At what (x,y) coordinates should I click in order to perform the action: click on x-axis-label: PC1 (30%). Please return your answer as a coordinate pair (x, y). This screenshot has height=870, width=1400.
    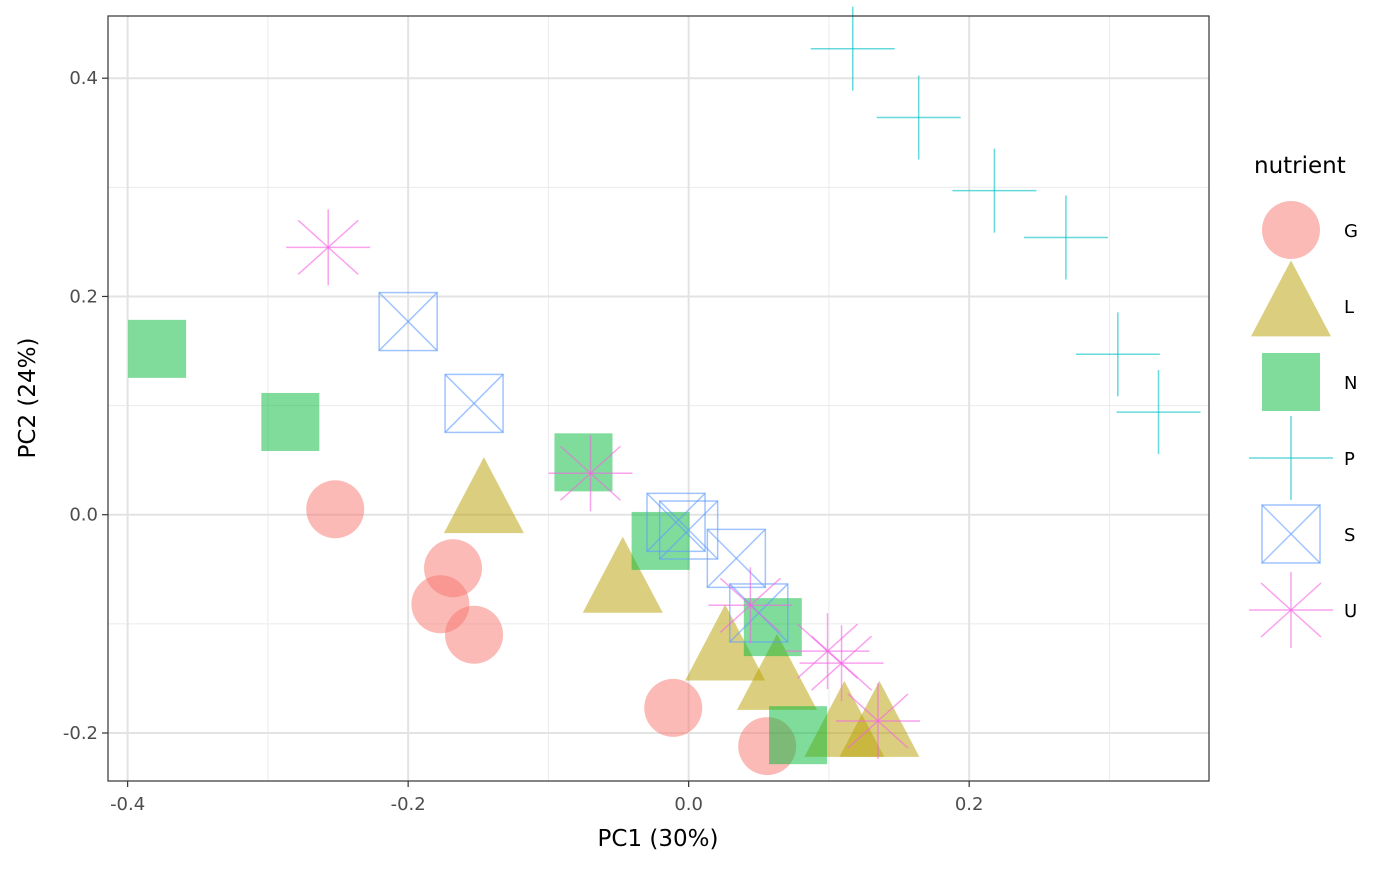
    Looking at the image, I should click on (658, 839).